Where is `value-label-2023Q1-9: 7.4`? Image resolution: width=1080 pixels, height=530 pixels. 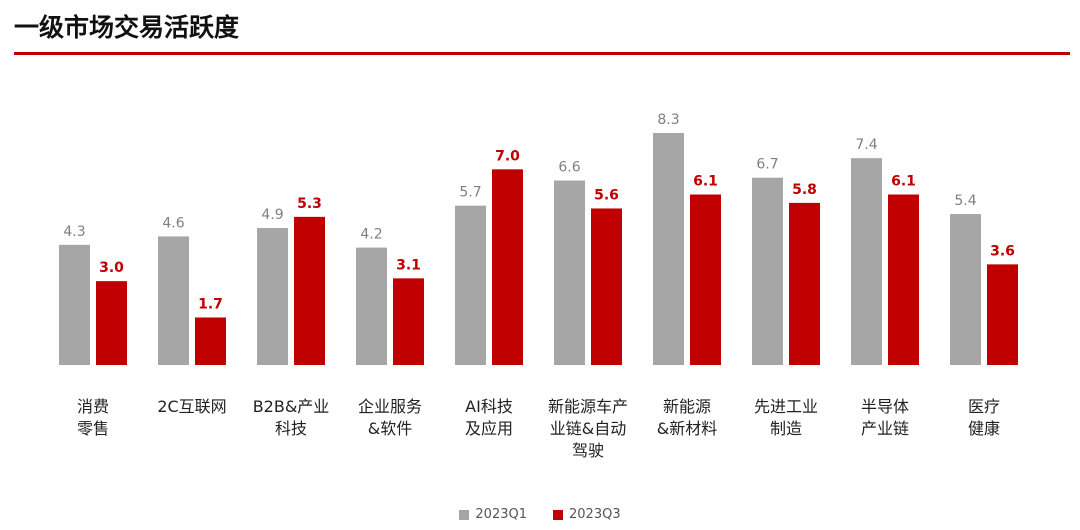 value-label-2023Q1-9: 7.4 is located at coordinates (866, 145).